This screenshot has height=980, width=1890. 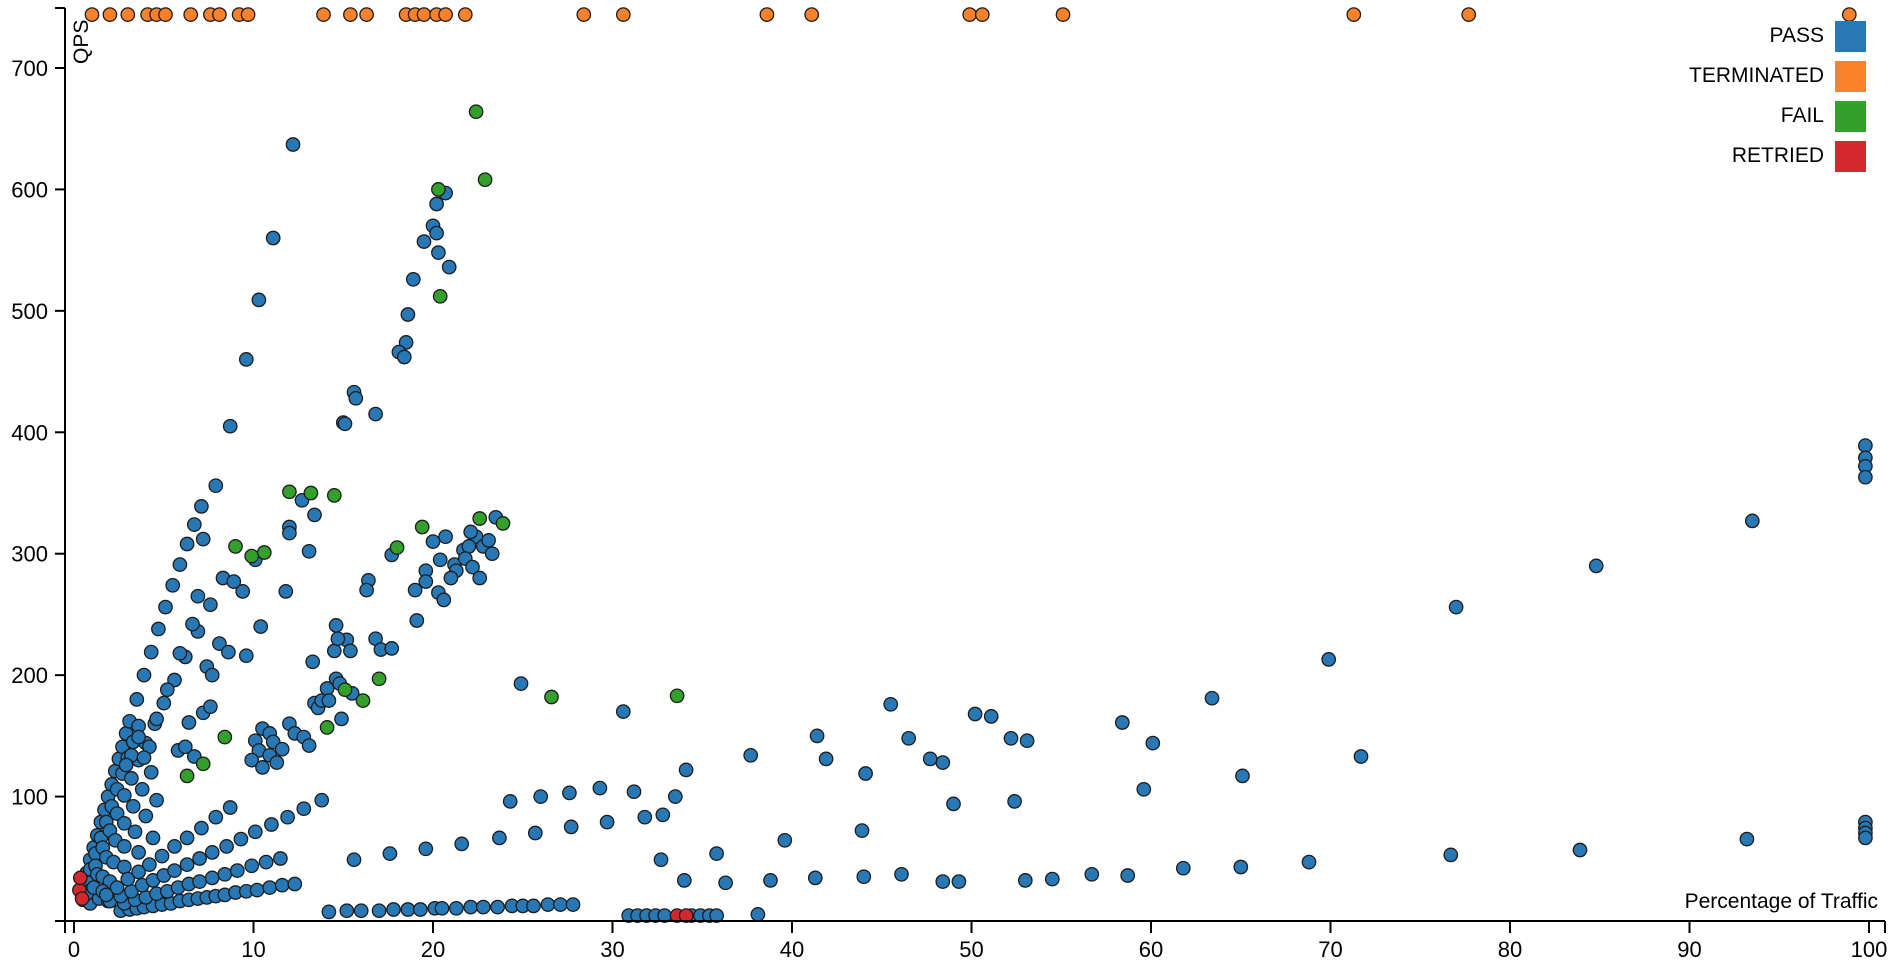 What do you see at coordinates (29, 554) in the screenshot?
I see `y-tick-label: 300` at bounding box center [29, 554].